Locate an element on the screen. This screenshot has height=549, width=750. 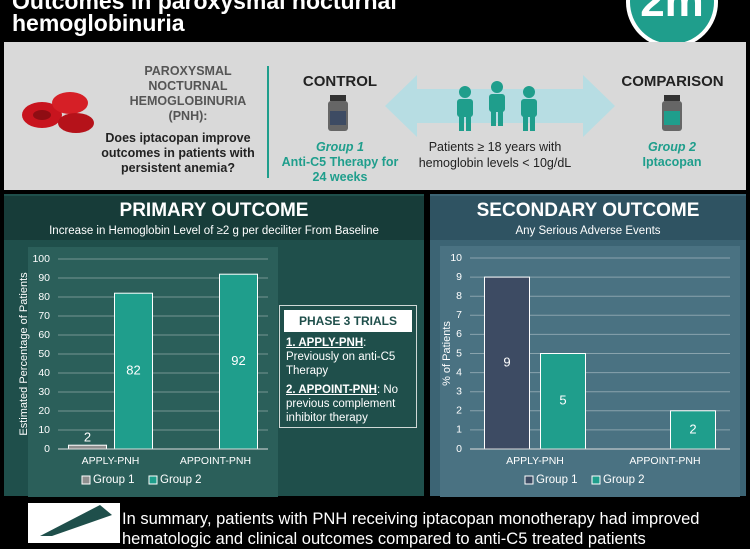
y-tick-label: 30 is located at coordinates (44, 392).